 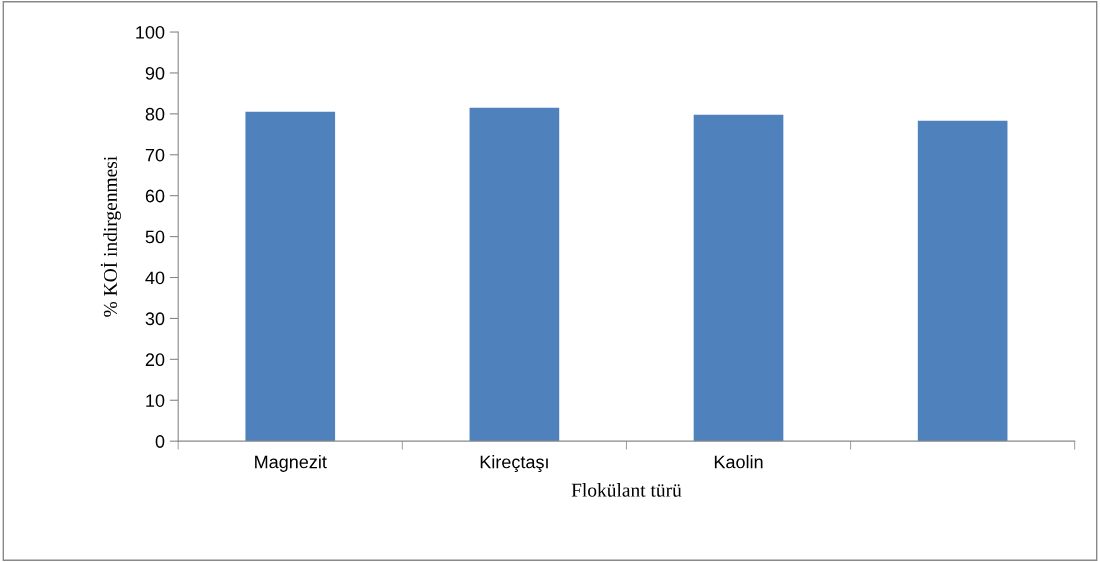 What do you see at coordinates (155, 278) in the screenshot?
I see `y-tick-label: 40` at bounding box center [155, 278].